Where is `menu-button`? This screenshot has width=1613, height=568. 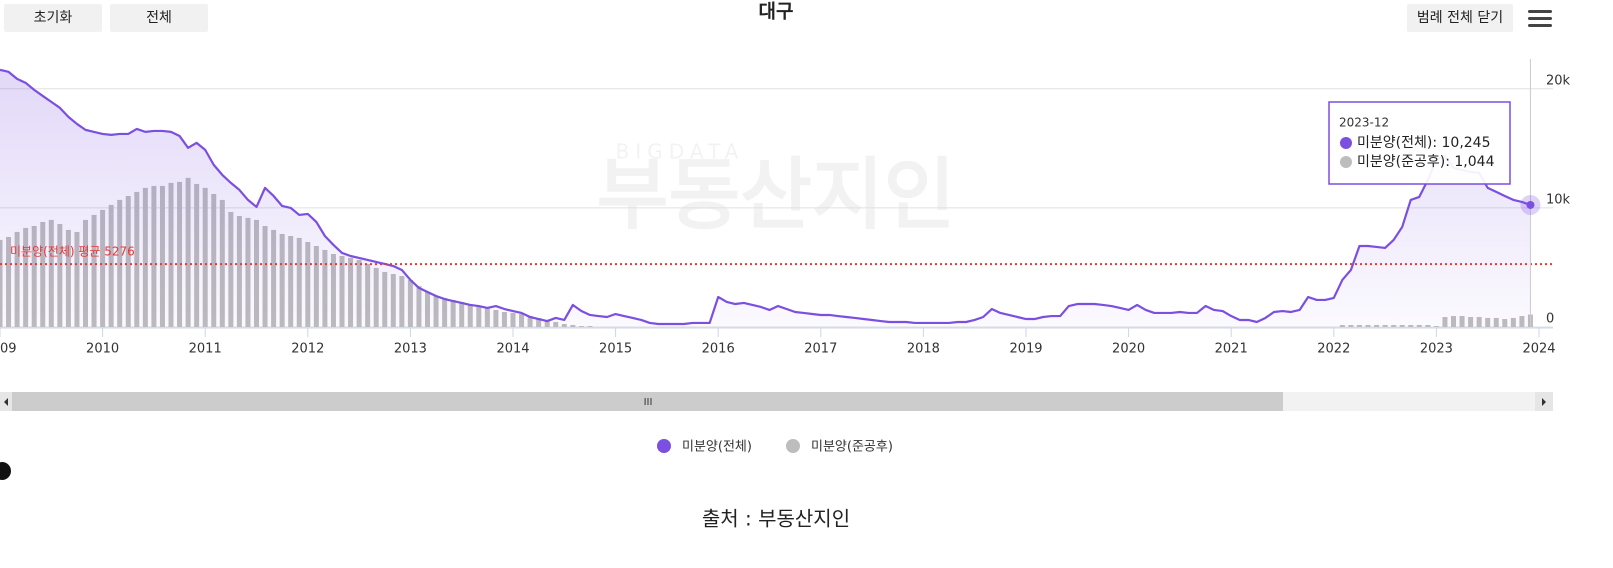 menu-button is located at coordinates (1540, 18).